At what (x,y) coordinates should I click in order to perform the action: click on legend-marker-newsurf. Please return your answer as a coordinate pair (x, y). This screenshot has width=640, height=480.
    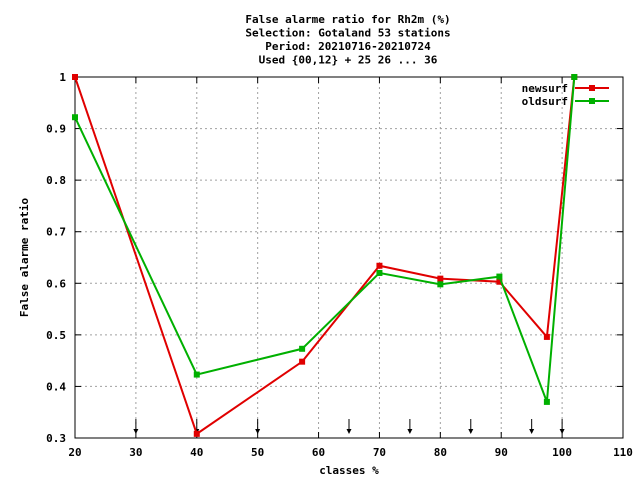
    Looking at the image, I should click on (592, 88).